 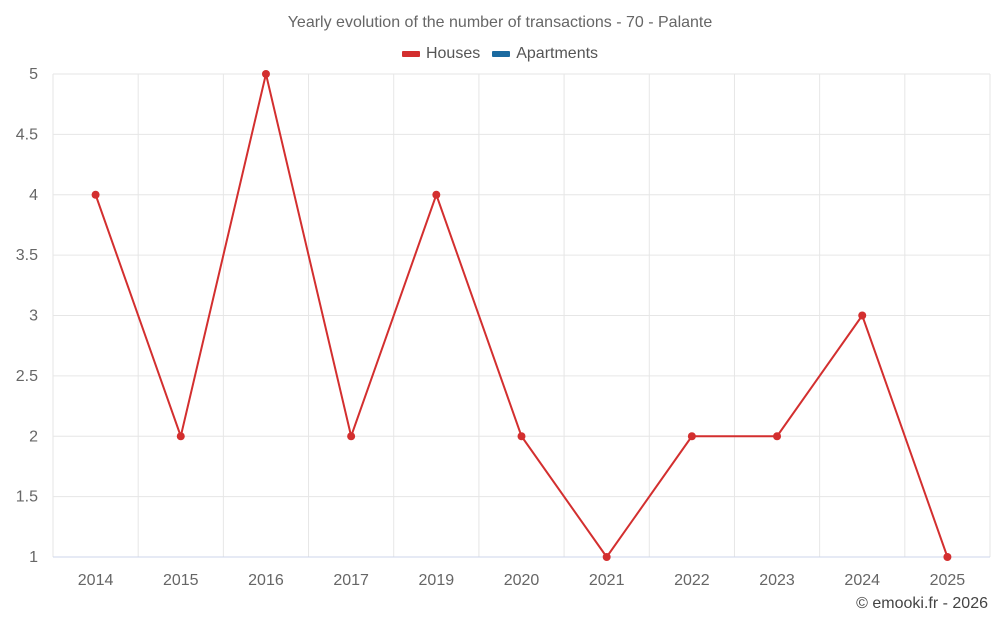 I want to click on x-tick-label: 2020, so click(x=522, y=580).